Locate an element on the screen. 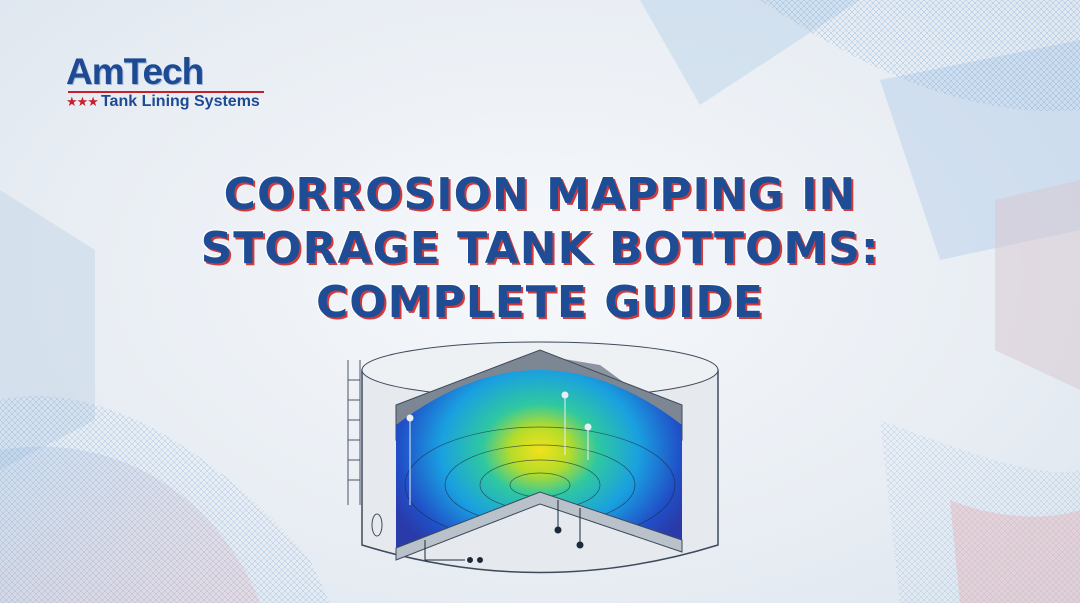 Image resolution: width=1080 pixels, height=603 pixels. title-line-3: COMPLETE GUIDE is located at coordinates (539, 302).